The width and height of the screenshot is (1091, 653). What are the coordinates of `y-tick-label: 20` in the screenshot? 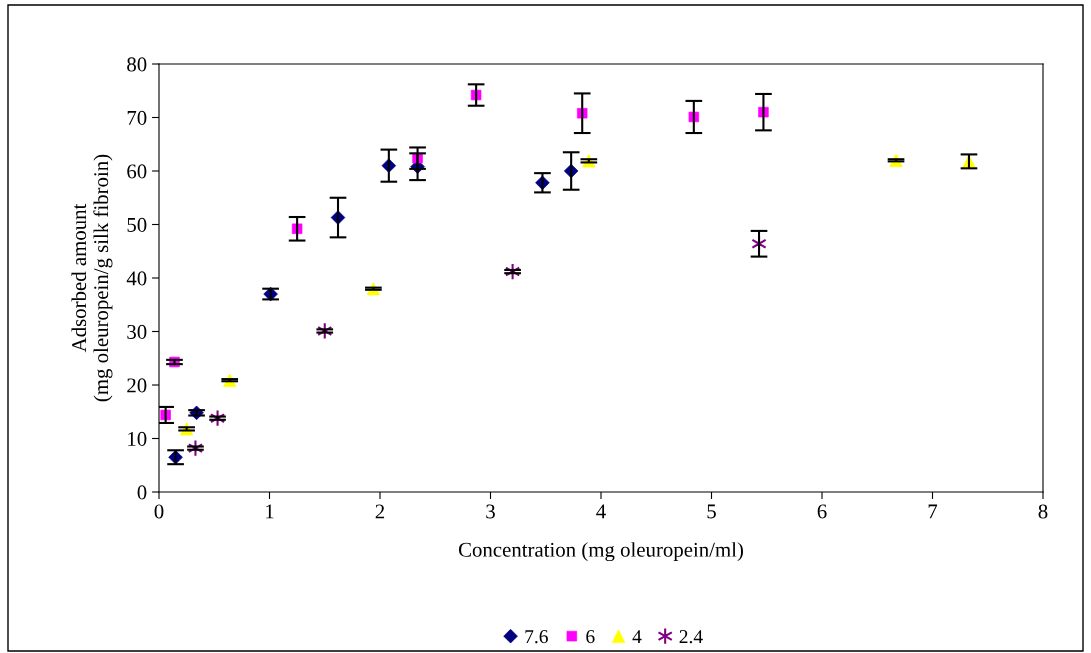 It's located at (137, 385).